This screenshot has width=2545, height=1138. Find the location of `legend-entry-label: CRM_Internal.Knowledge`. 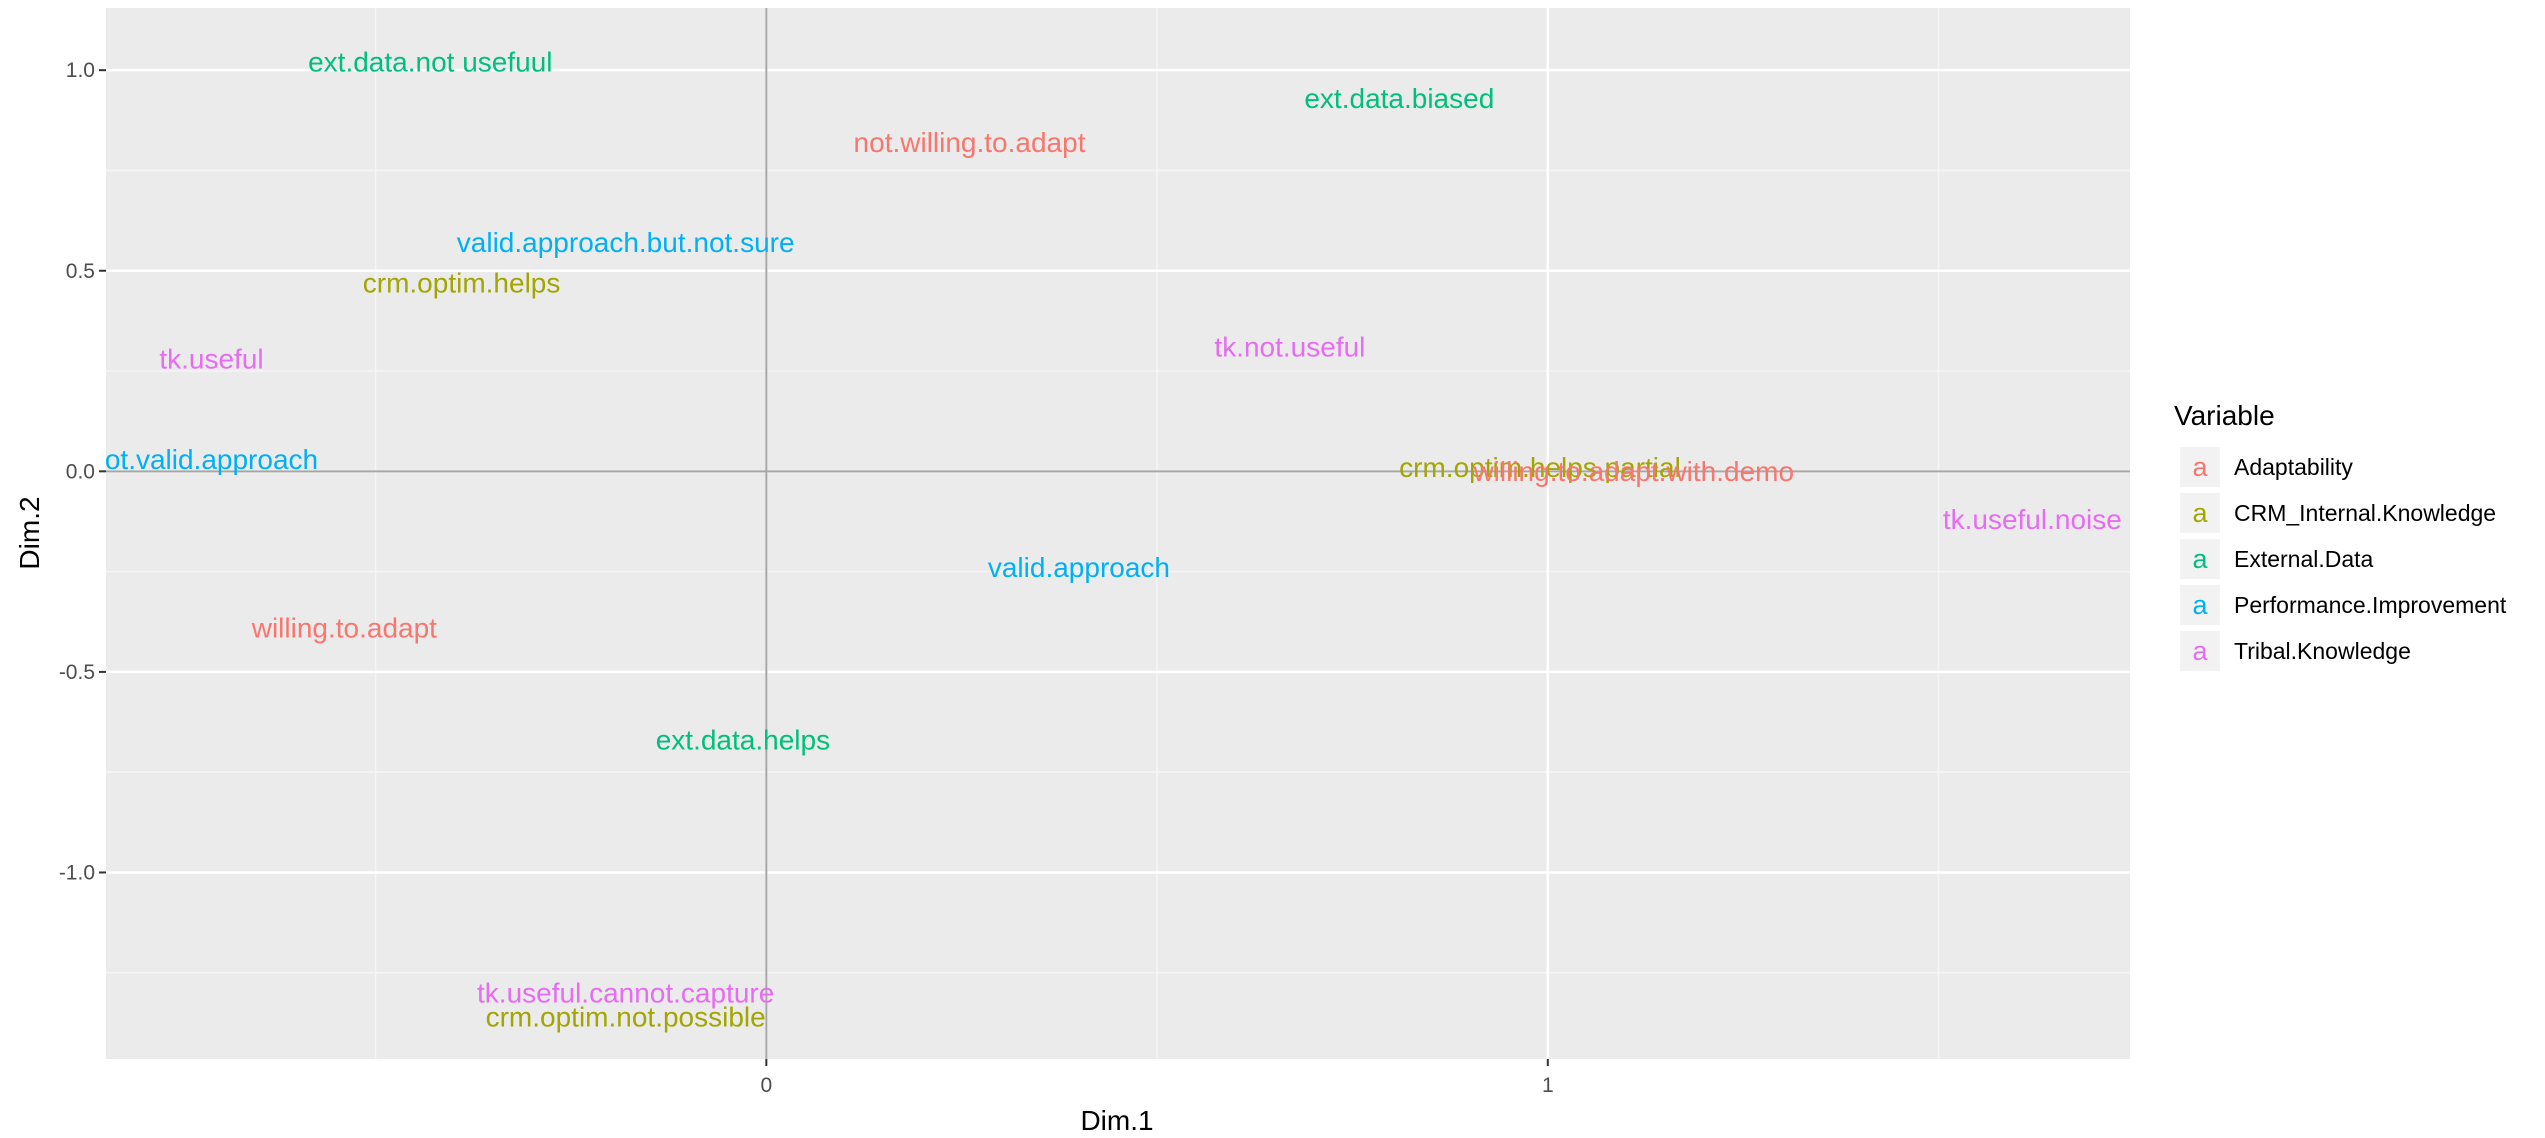

legend-entry-label: CRM_Internal.Knowledge is located at coordinates (2365, 513).